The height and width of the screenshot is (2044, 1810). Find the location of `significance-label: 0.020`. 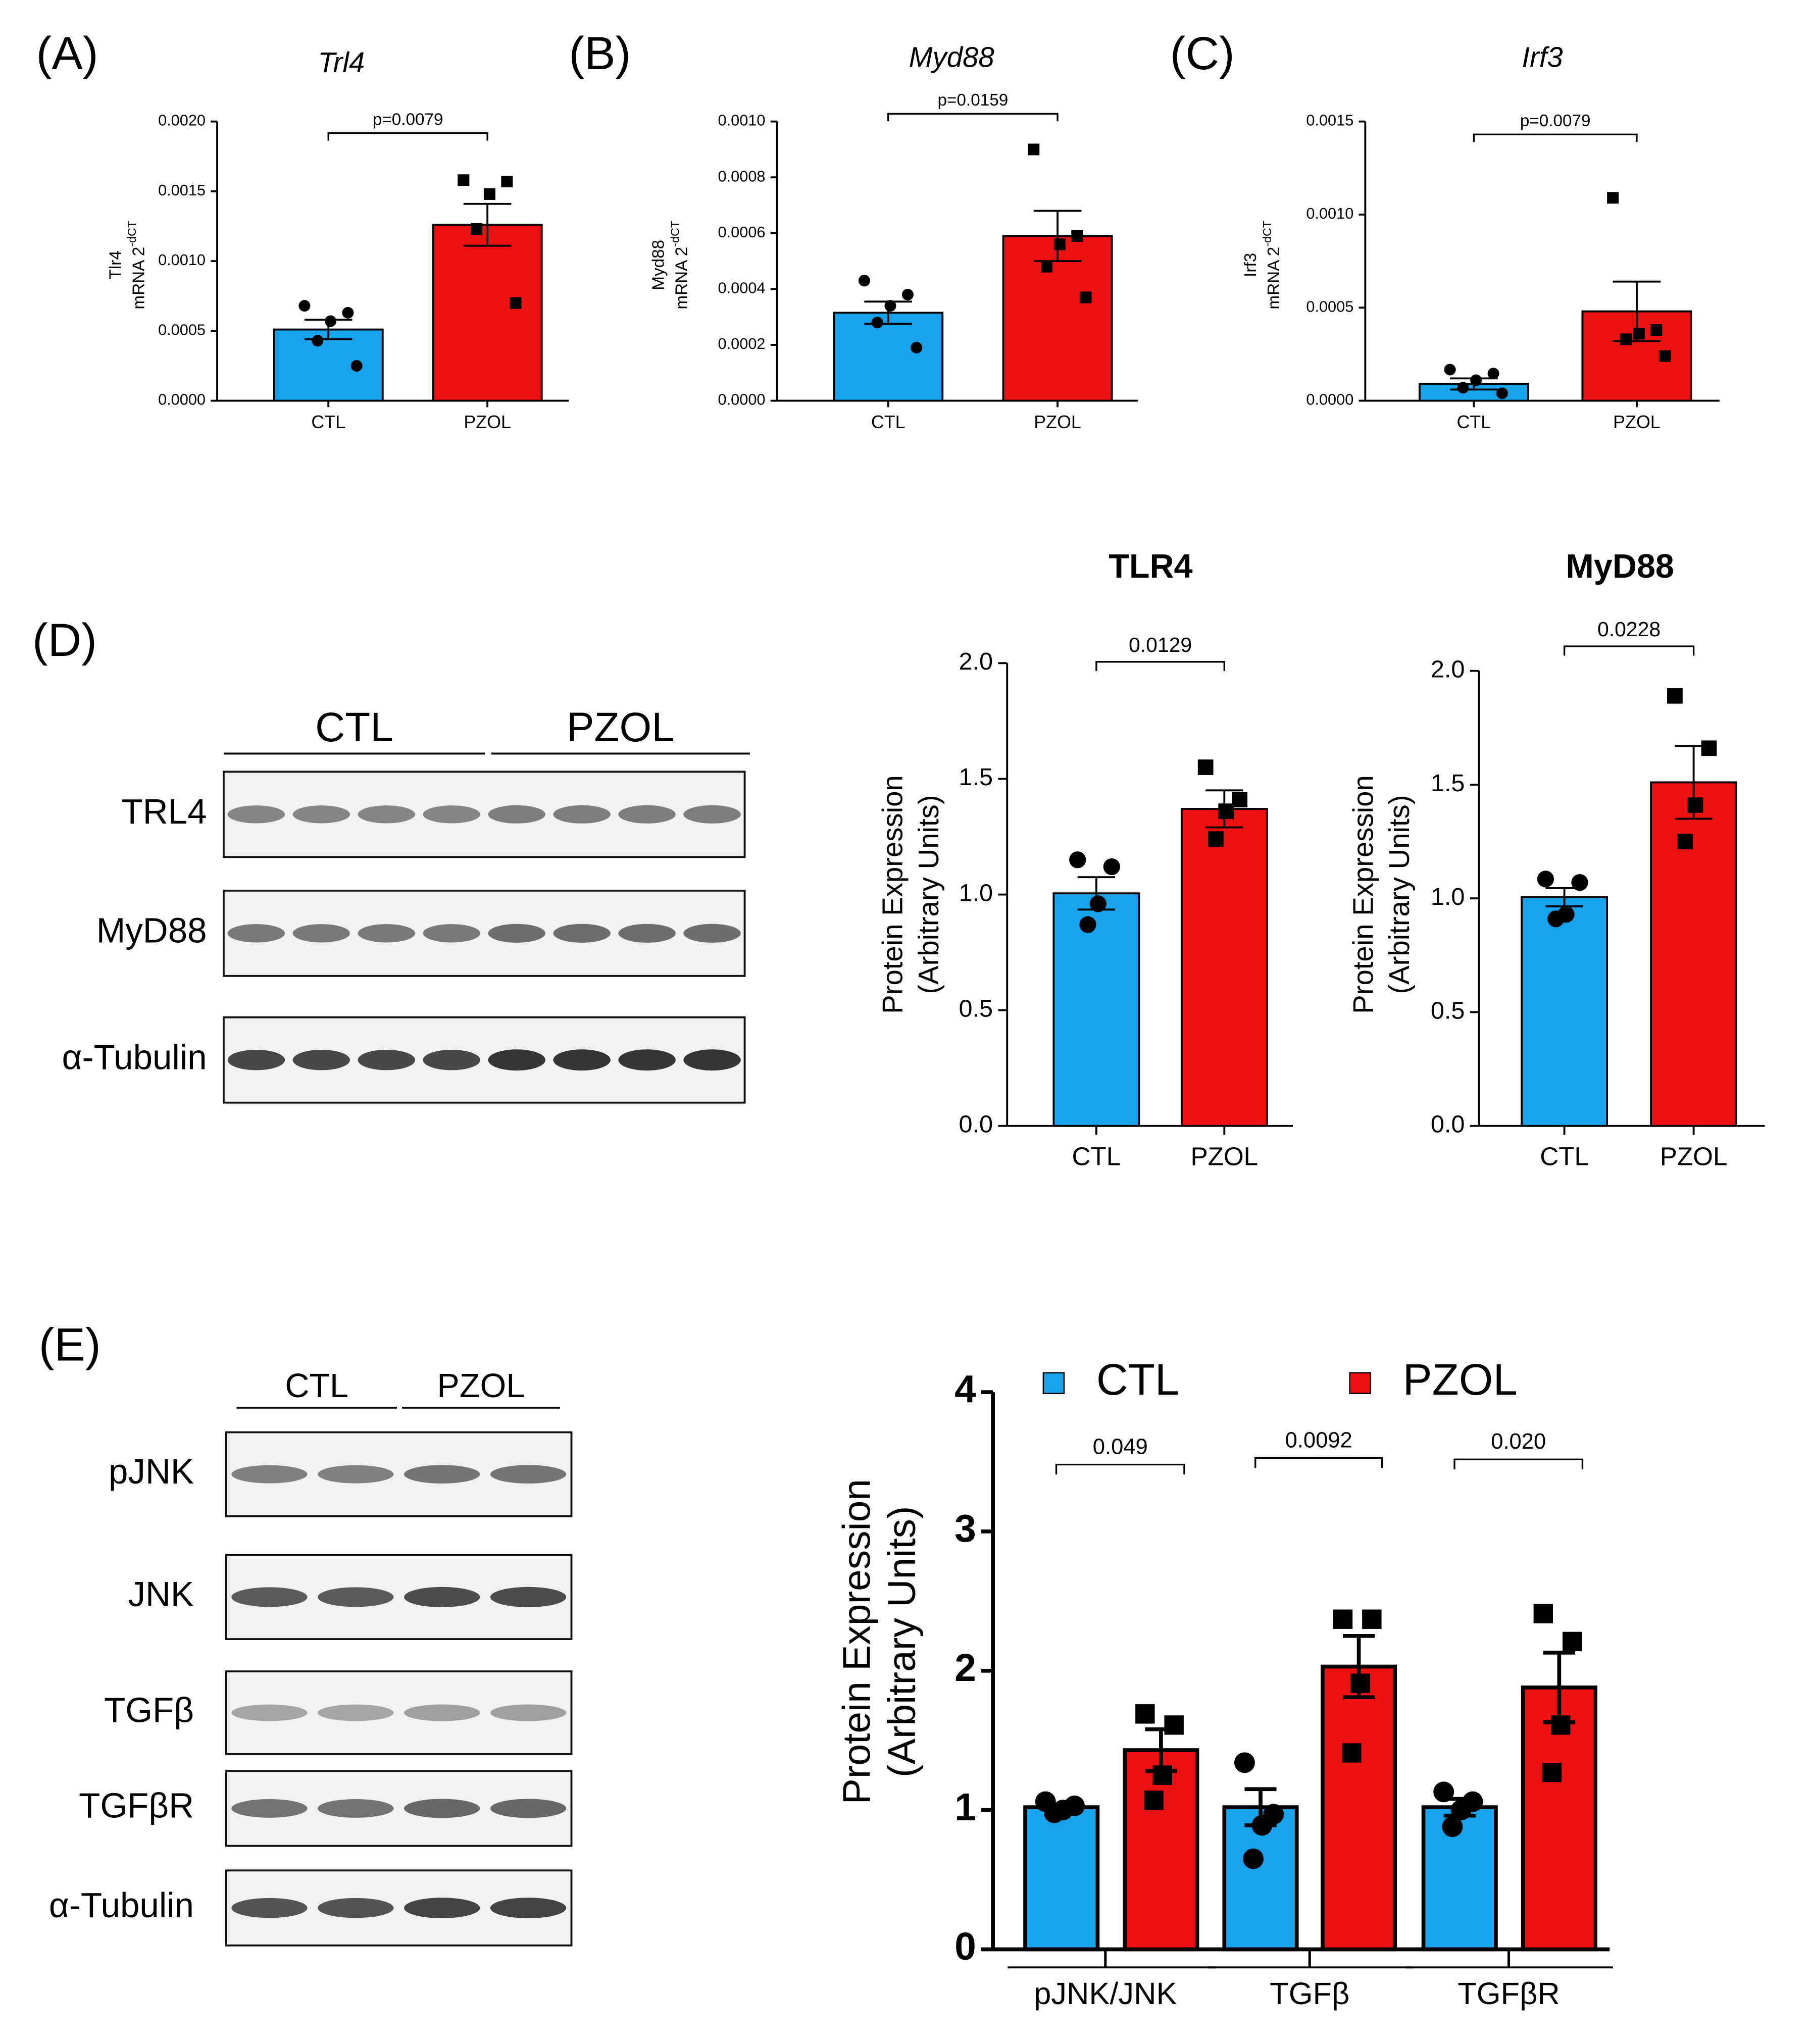

significance-label: 0.020 is located at coordinates (1518, 1441).